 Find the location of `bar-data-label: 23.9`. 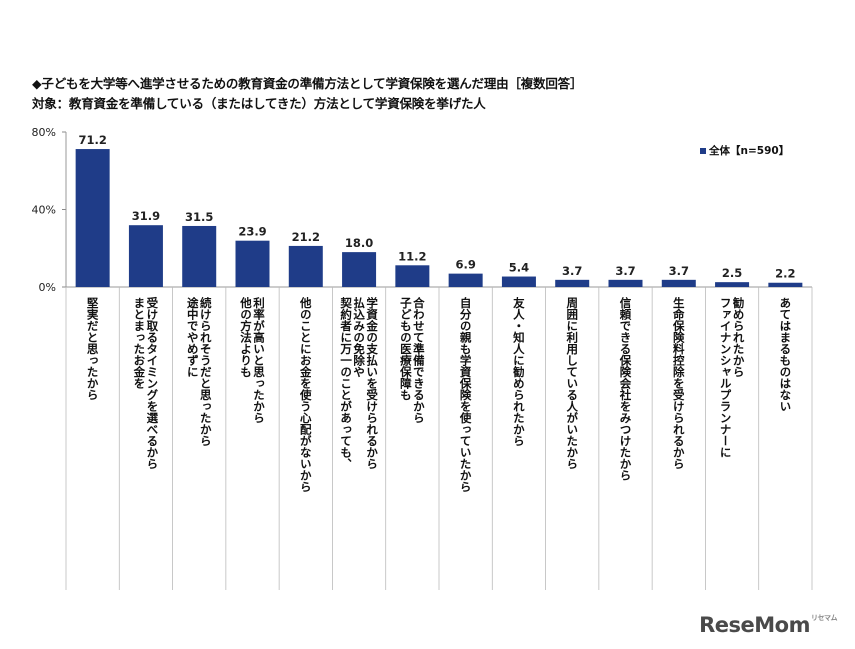

bar-data-label: 23.9 is located at coordinates (252, 232).